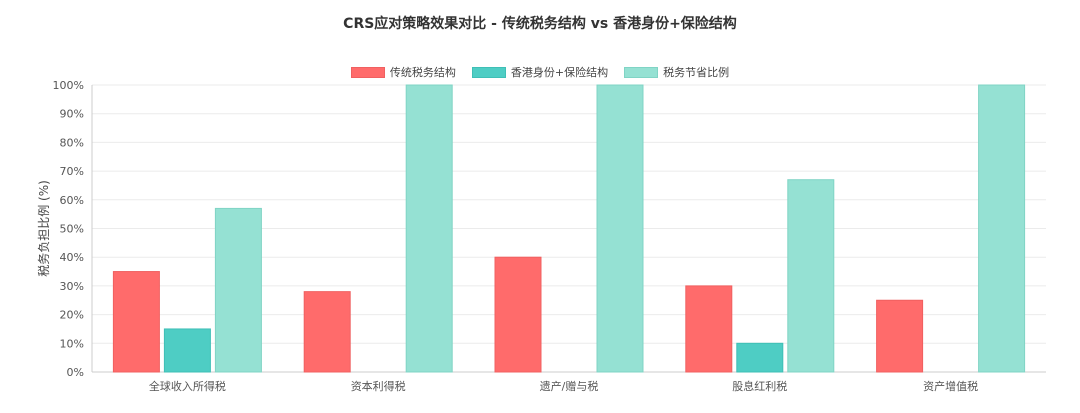 Image resolution: width=1080 pixels, height=413 pixels. What do you see at coordinates (378, 386) in the screenshot?
I see `x-tick-label: 资本利得税` at bounding box center [378, 386].